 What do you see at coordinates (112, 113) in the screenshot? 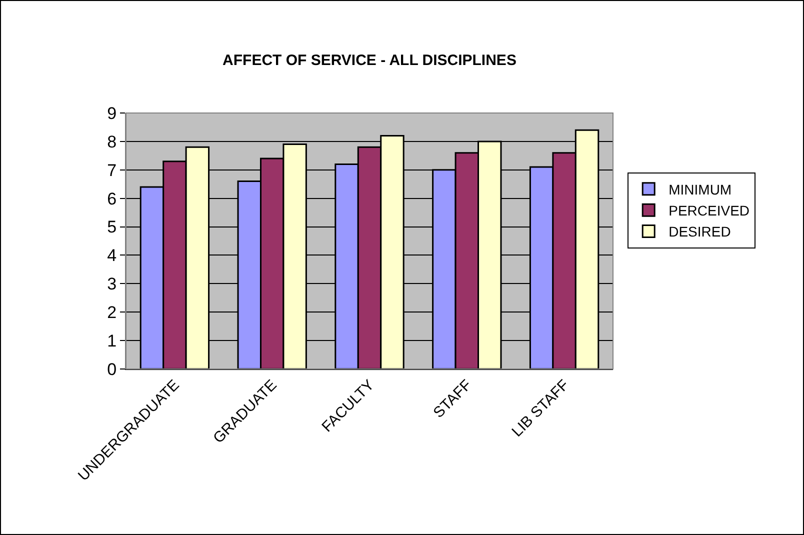
I see `y-tick-label: 9` at bounding box center [112, 113].